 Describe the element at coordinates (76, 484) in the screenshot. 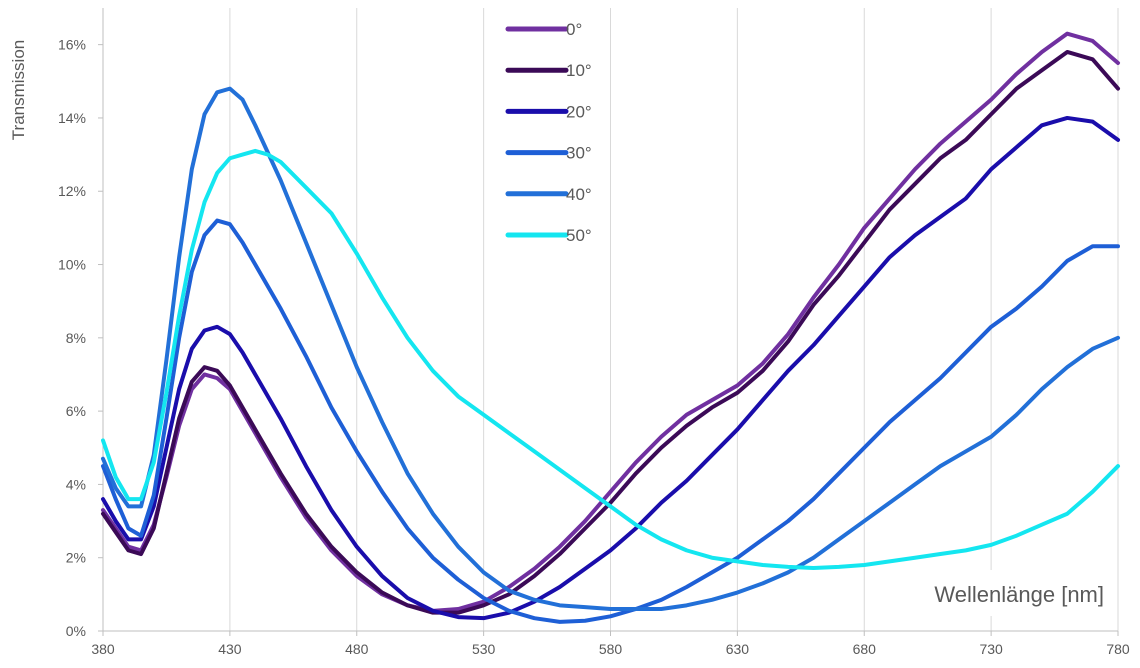

I see `y-tick-label: 4%` at that location.